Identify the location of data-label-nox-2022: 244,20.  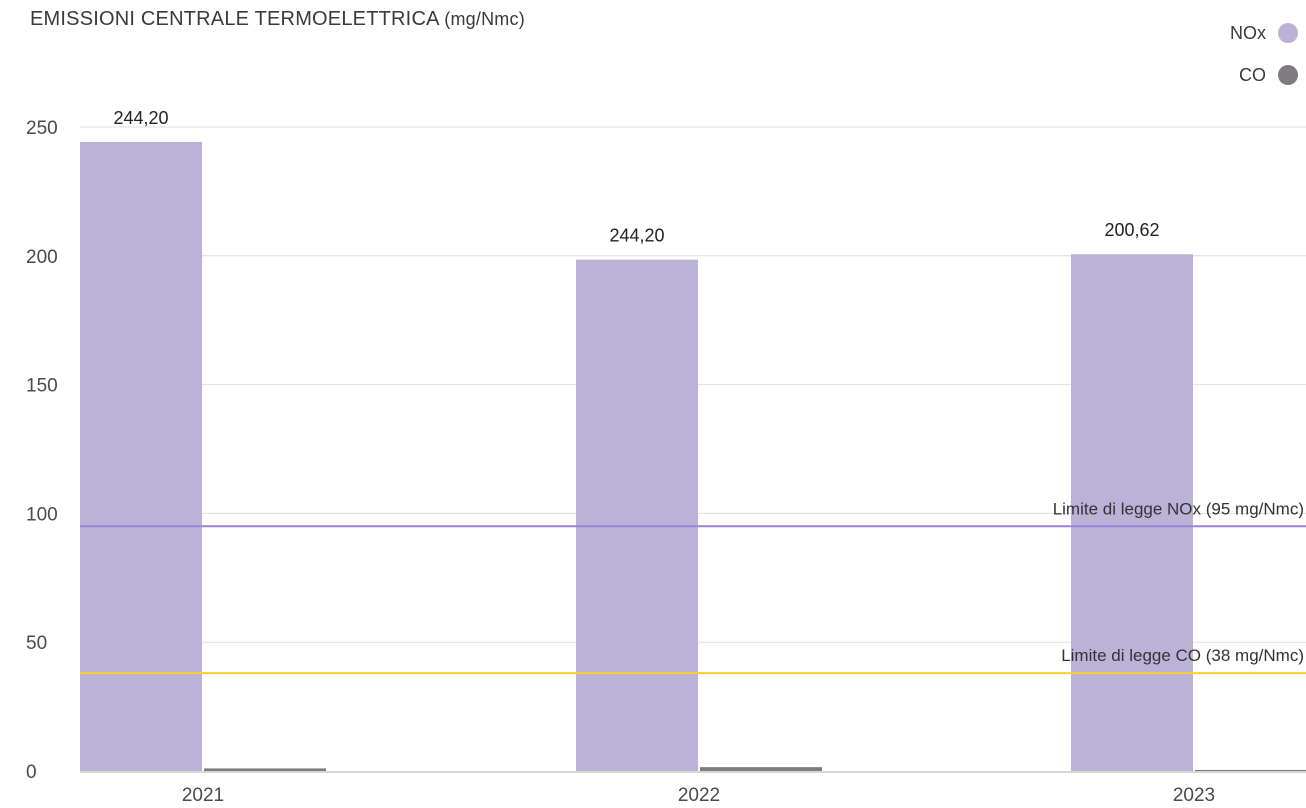
(636, 236).